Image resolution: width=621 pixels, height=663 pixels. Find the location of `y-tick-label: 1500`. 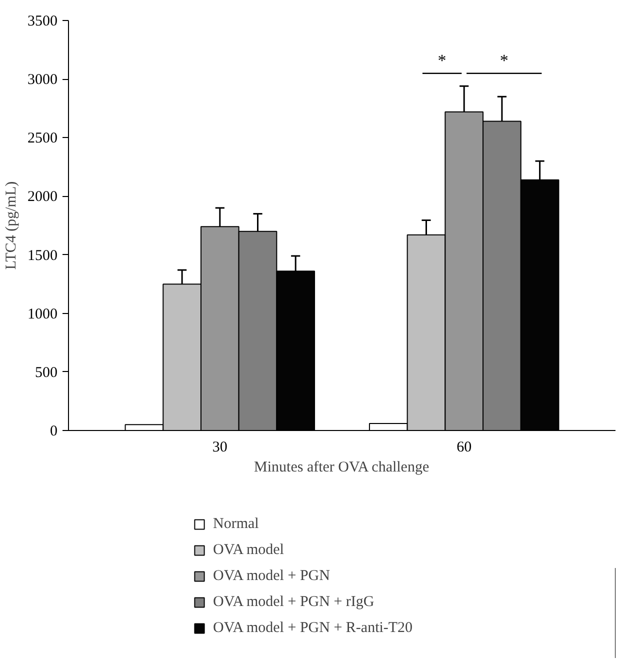

y-tick-label: 1500 is located at coordinates (43, 256).